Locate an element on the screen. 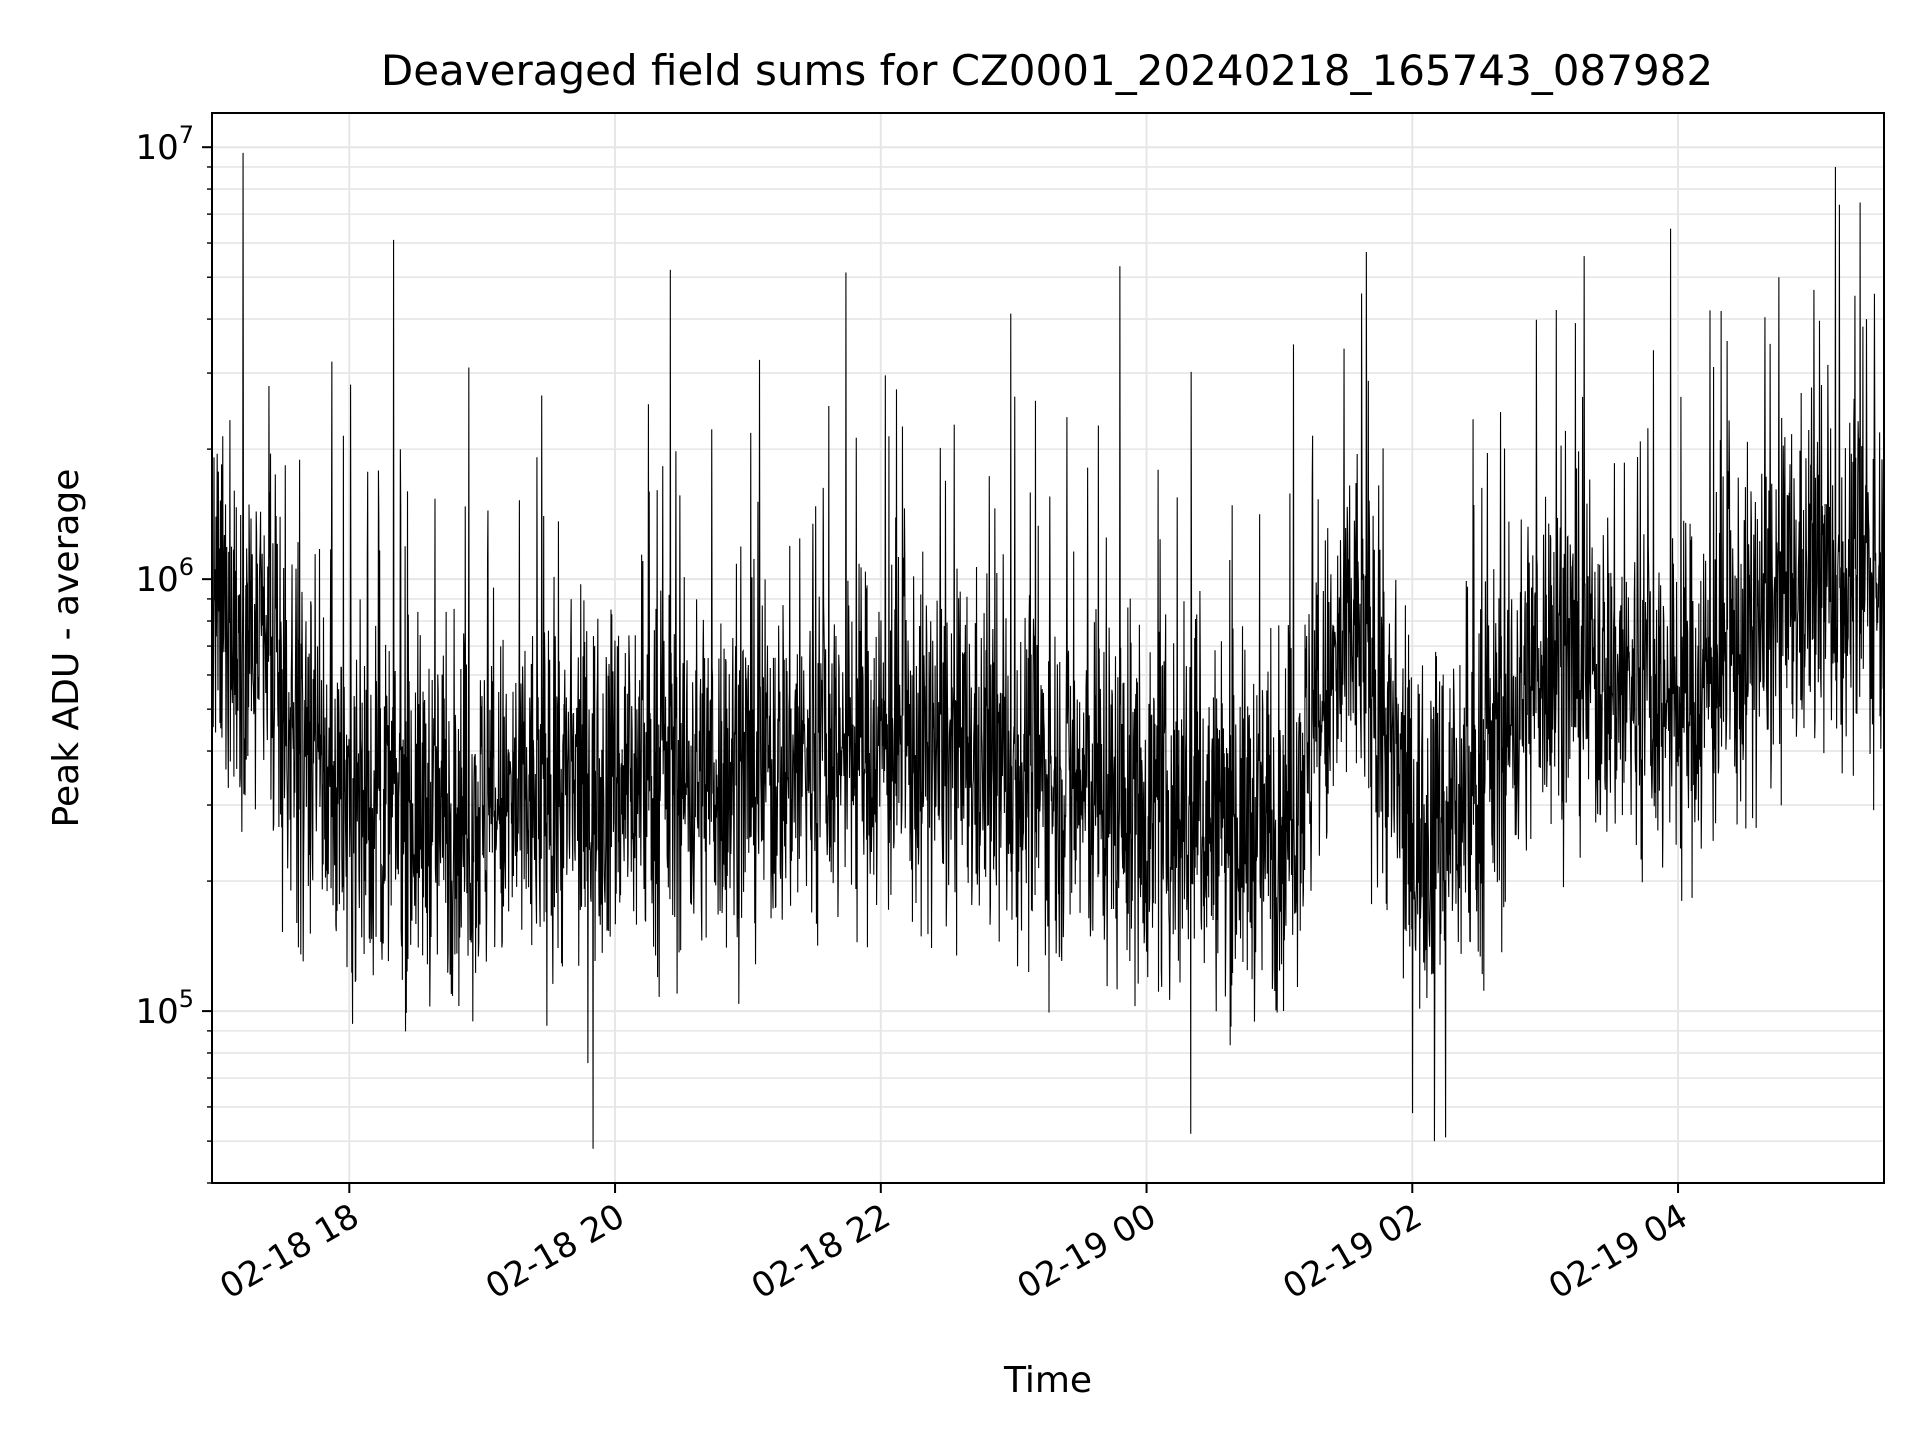 This screenshot has width=1920, height=1440. y-tick-label: 10⁶ is located at coordinates (164, 576).